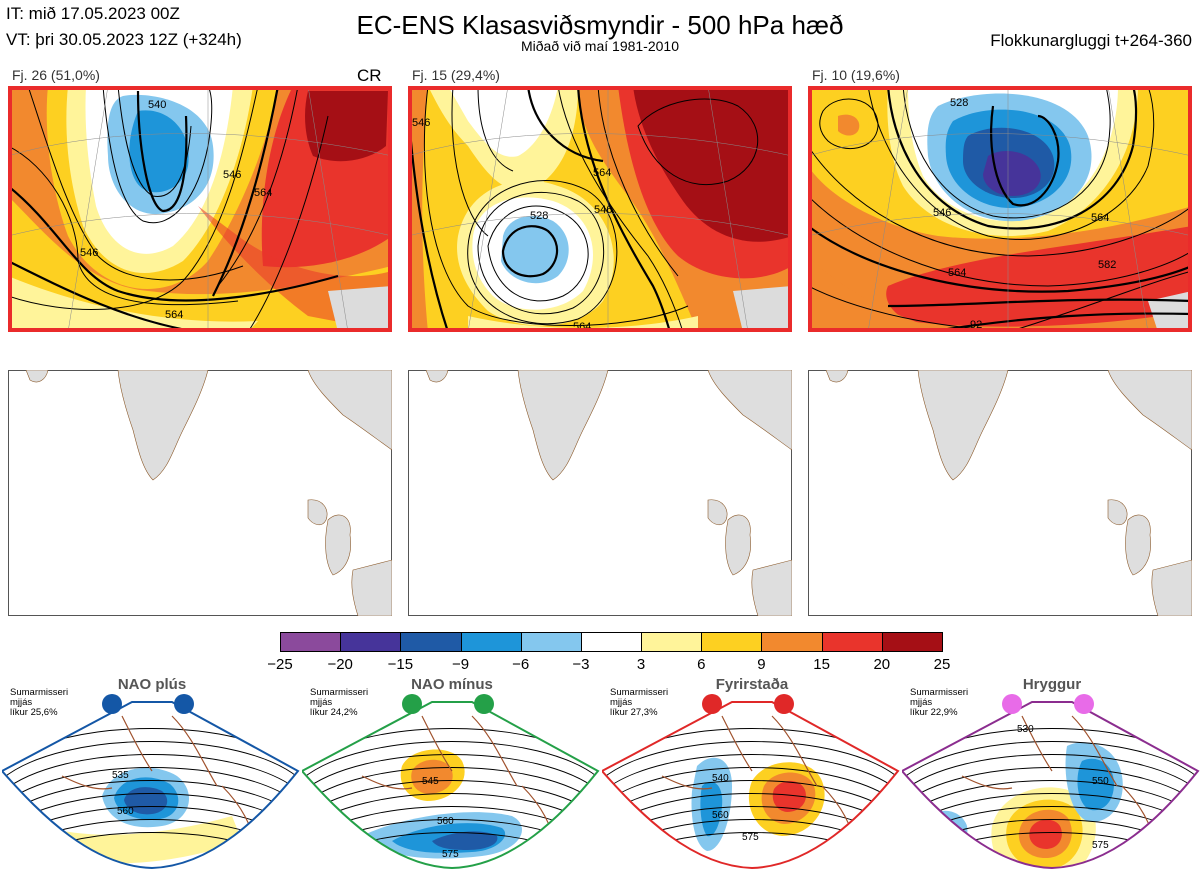 The height and width of the screenshot is (876, 1200). Describe the element at coordinates (821, 664) in the screenshot. I see `colorbar-tick-label: 15` at that location.